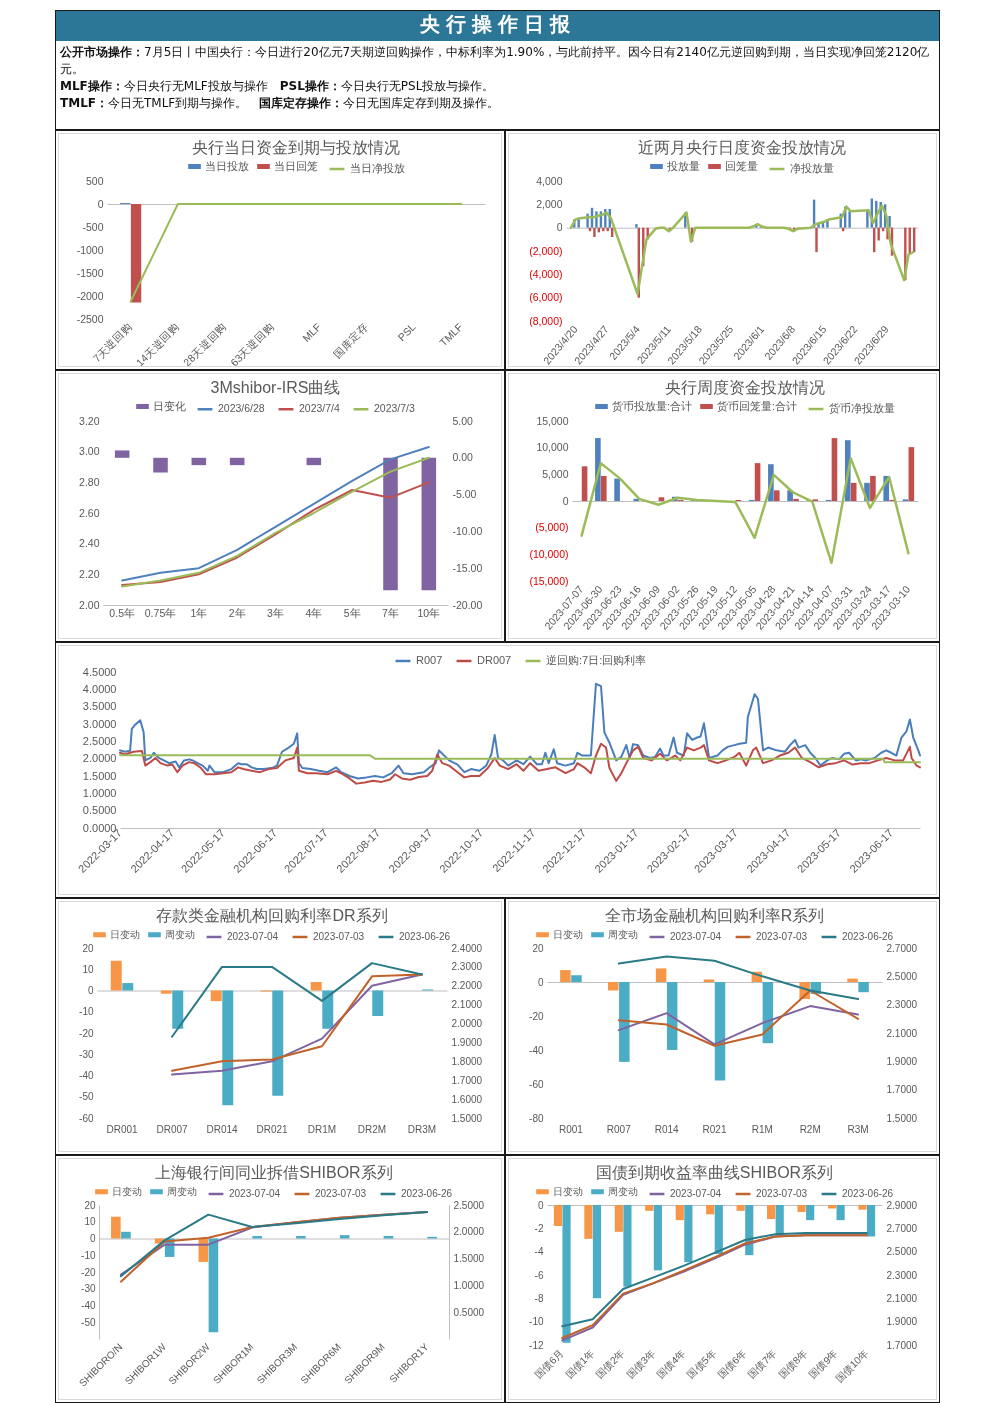 The image size is (992, 1403). I want to click on text: 央行操作日报, so click(497, 24).